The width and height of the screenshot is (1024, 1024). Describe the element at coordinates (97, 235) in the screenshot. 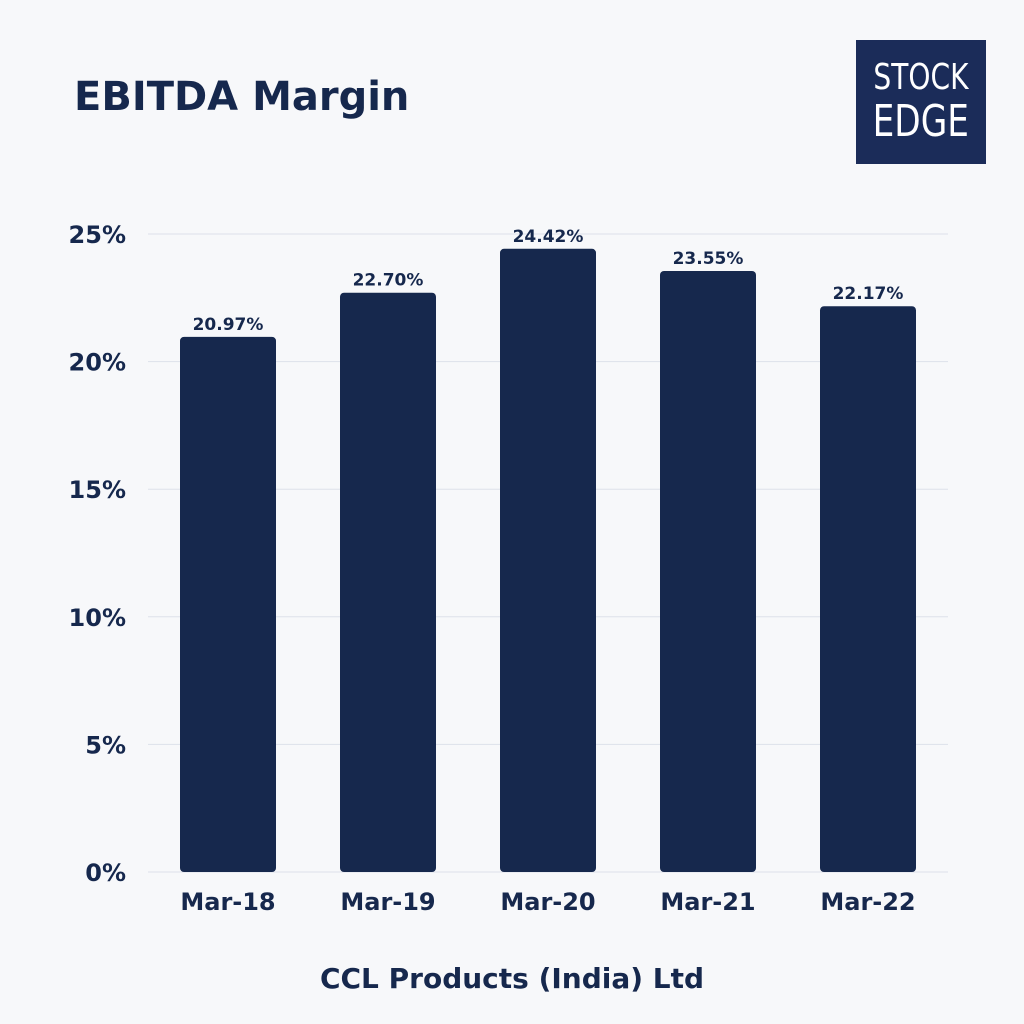

I see `y-tick-label: 25%` at that location.